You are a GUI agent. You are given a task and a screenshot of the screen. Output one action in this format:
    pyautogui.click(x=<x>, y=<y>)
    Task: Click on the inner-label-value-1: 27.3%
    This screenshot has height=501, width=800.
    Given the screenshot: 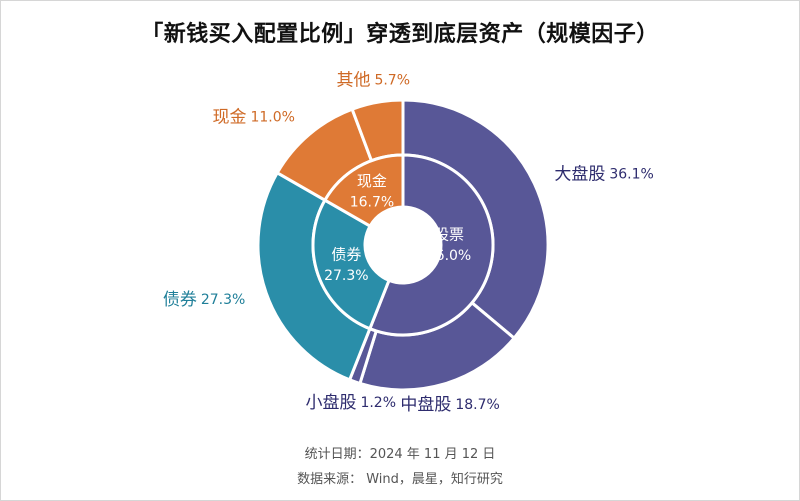 What is the action you would take?
    pyautogui.click(x=346, y=276)
    